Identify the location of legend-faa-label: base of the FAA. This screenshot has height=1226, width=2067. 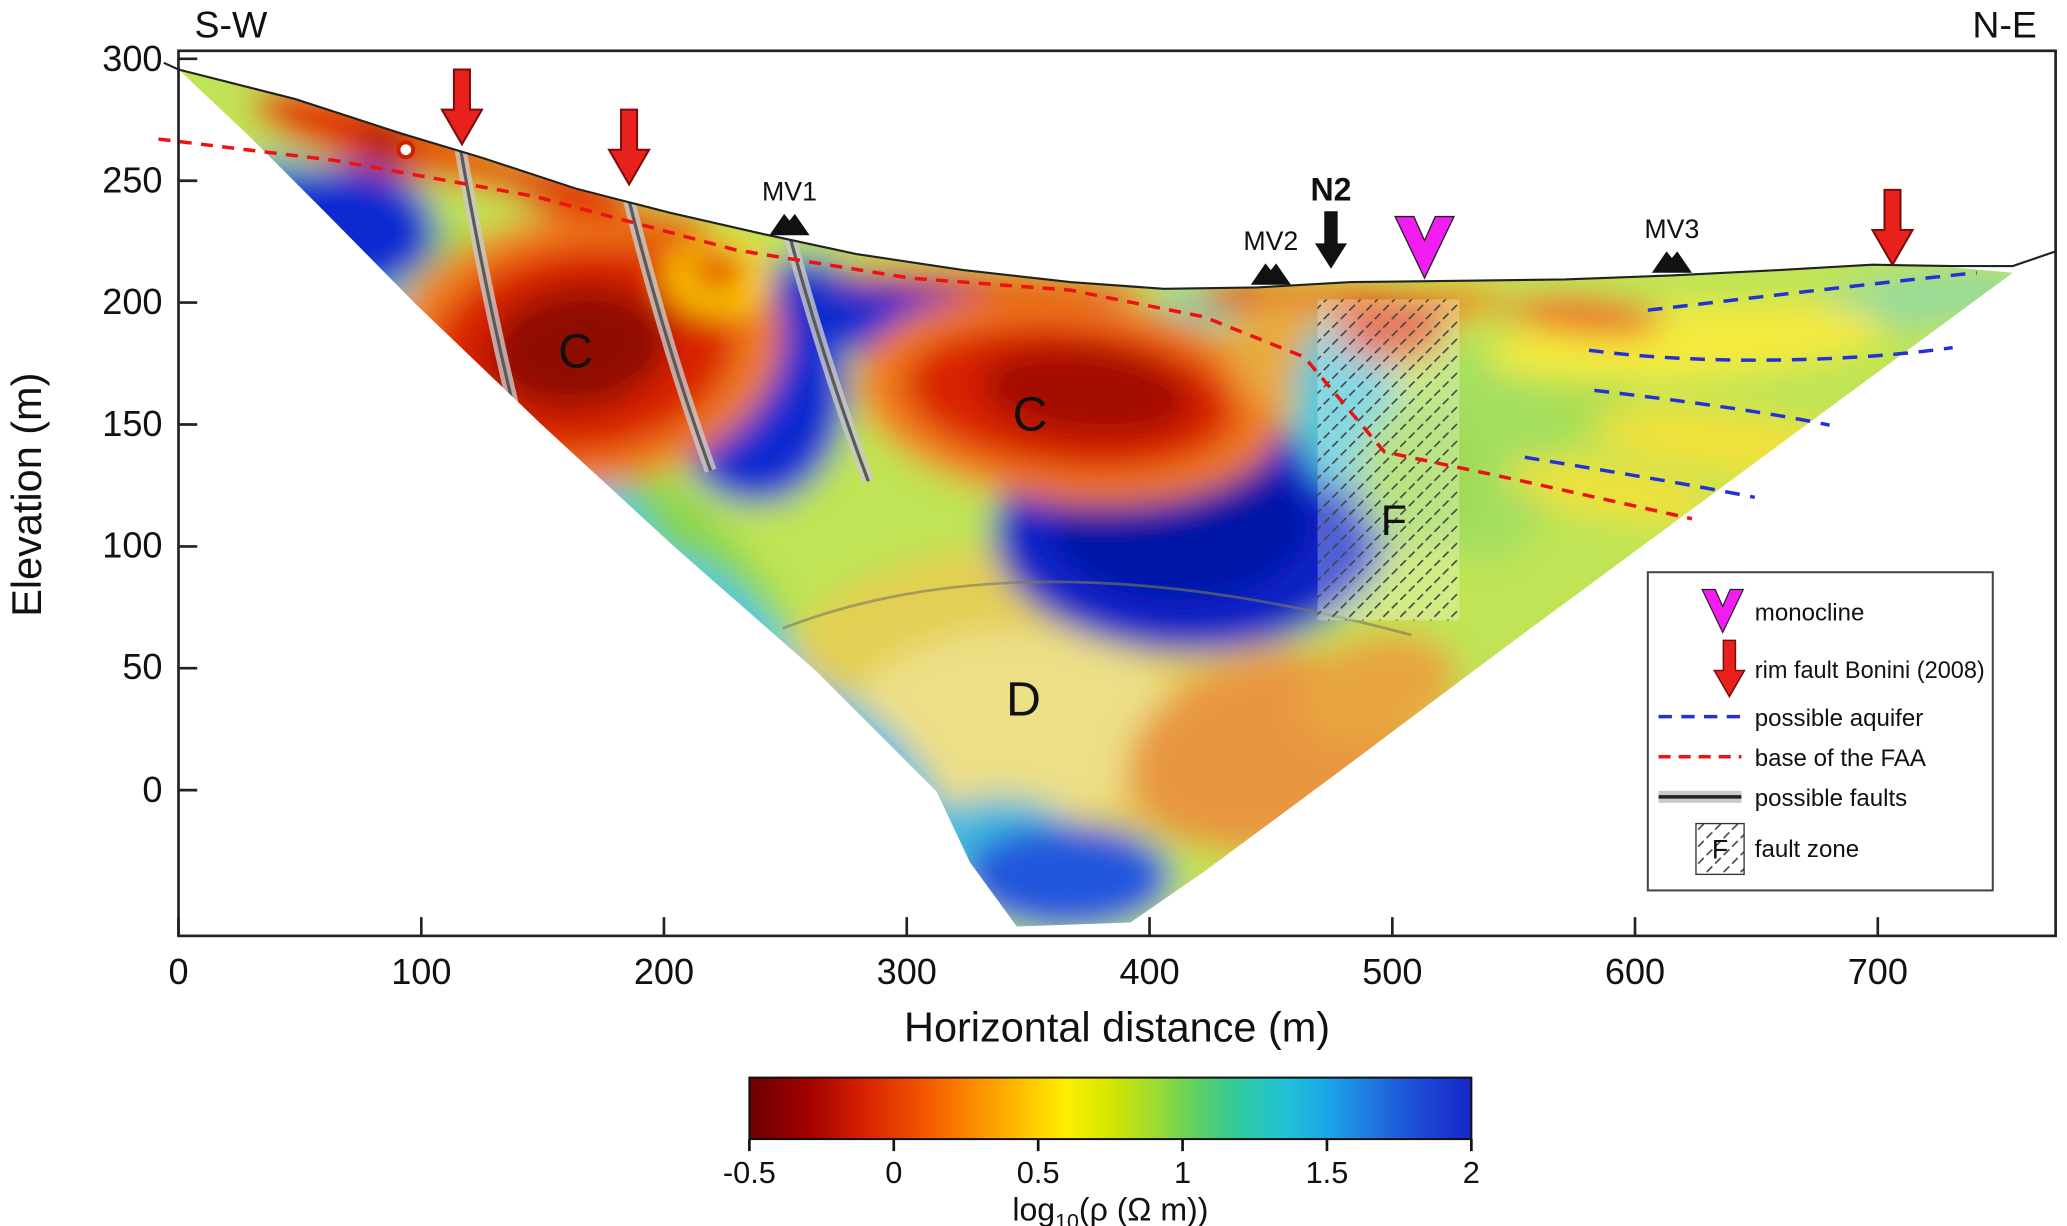
(1840, 758).